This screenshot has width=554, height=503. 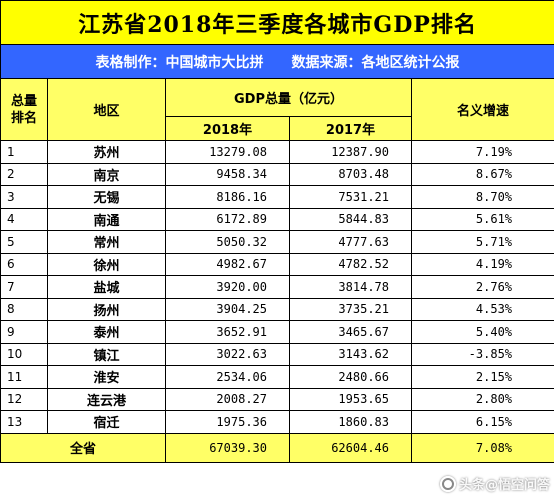 I want to click on rank-cell: 3, so click(x=24, y=197).